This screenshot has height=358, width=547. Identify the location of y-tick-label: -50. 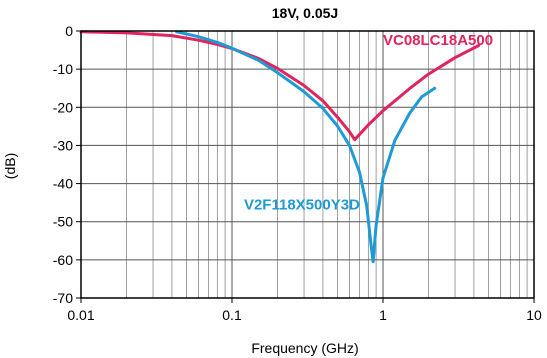
(63, 222).